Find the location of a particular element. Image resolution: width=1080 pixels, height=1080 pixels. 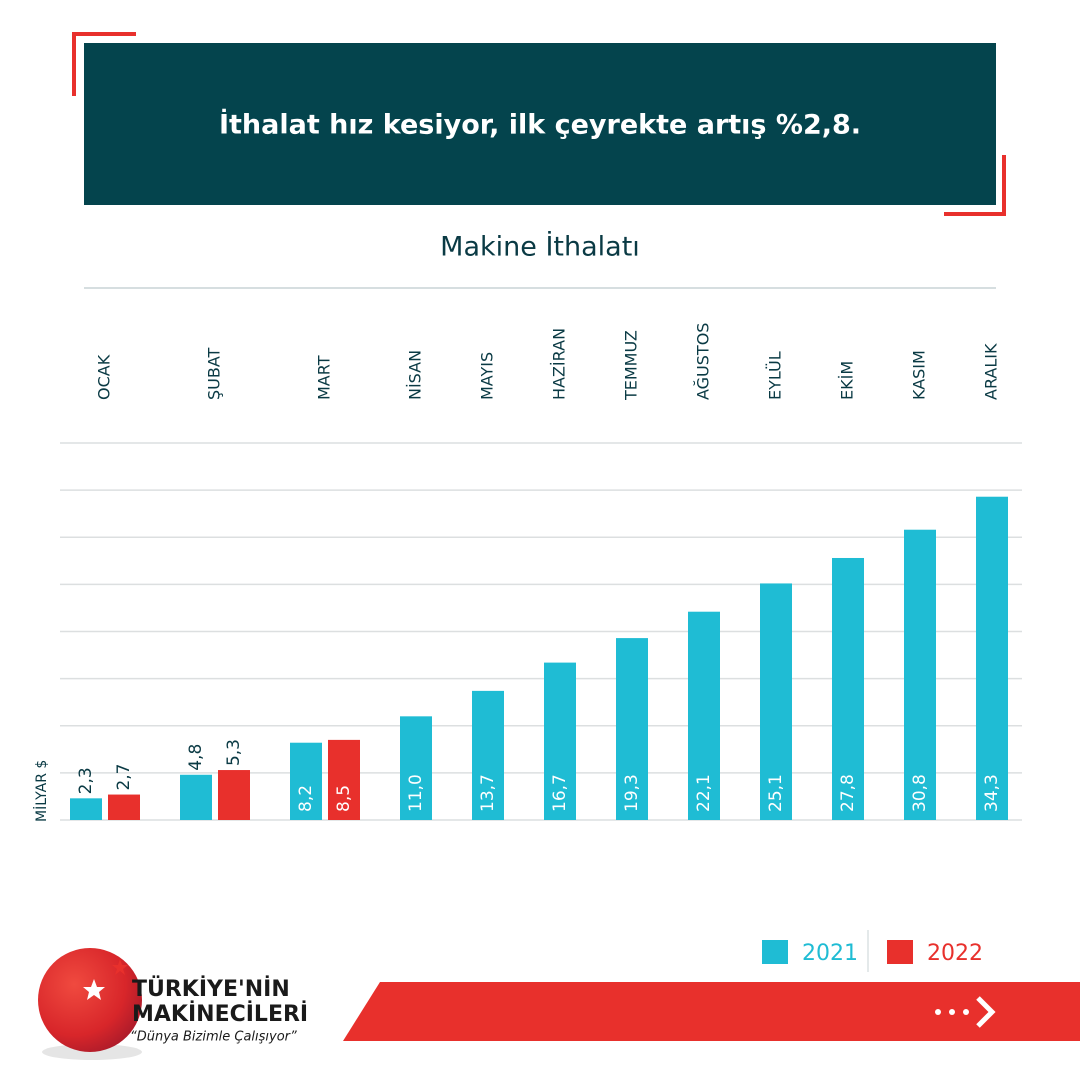

x-tick-label: ŞUBAT is located at coordinates (214, 373).